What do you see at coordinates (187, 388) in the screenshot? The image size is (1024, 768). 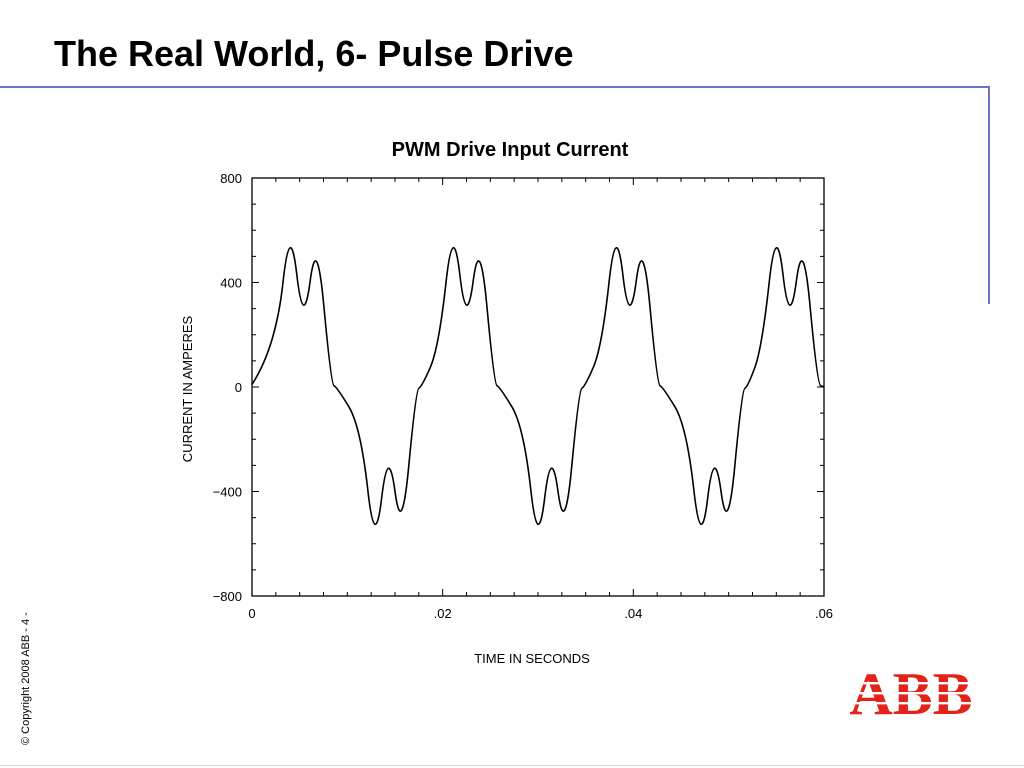 I see `y-axis-label: CURRENT IN AMPERES` at bounding box center [187, 388].